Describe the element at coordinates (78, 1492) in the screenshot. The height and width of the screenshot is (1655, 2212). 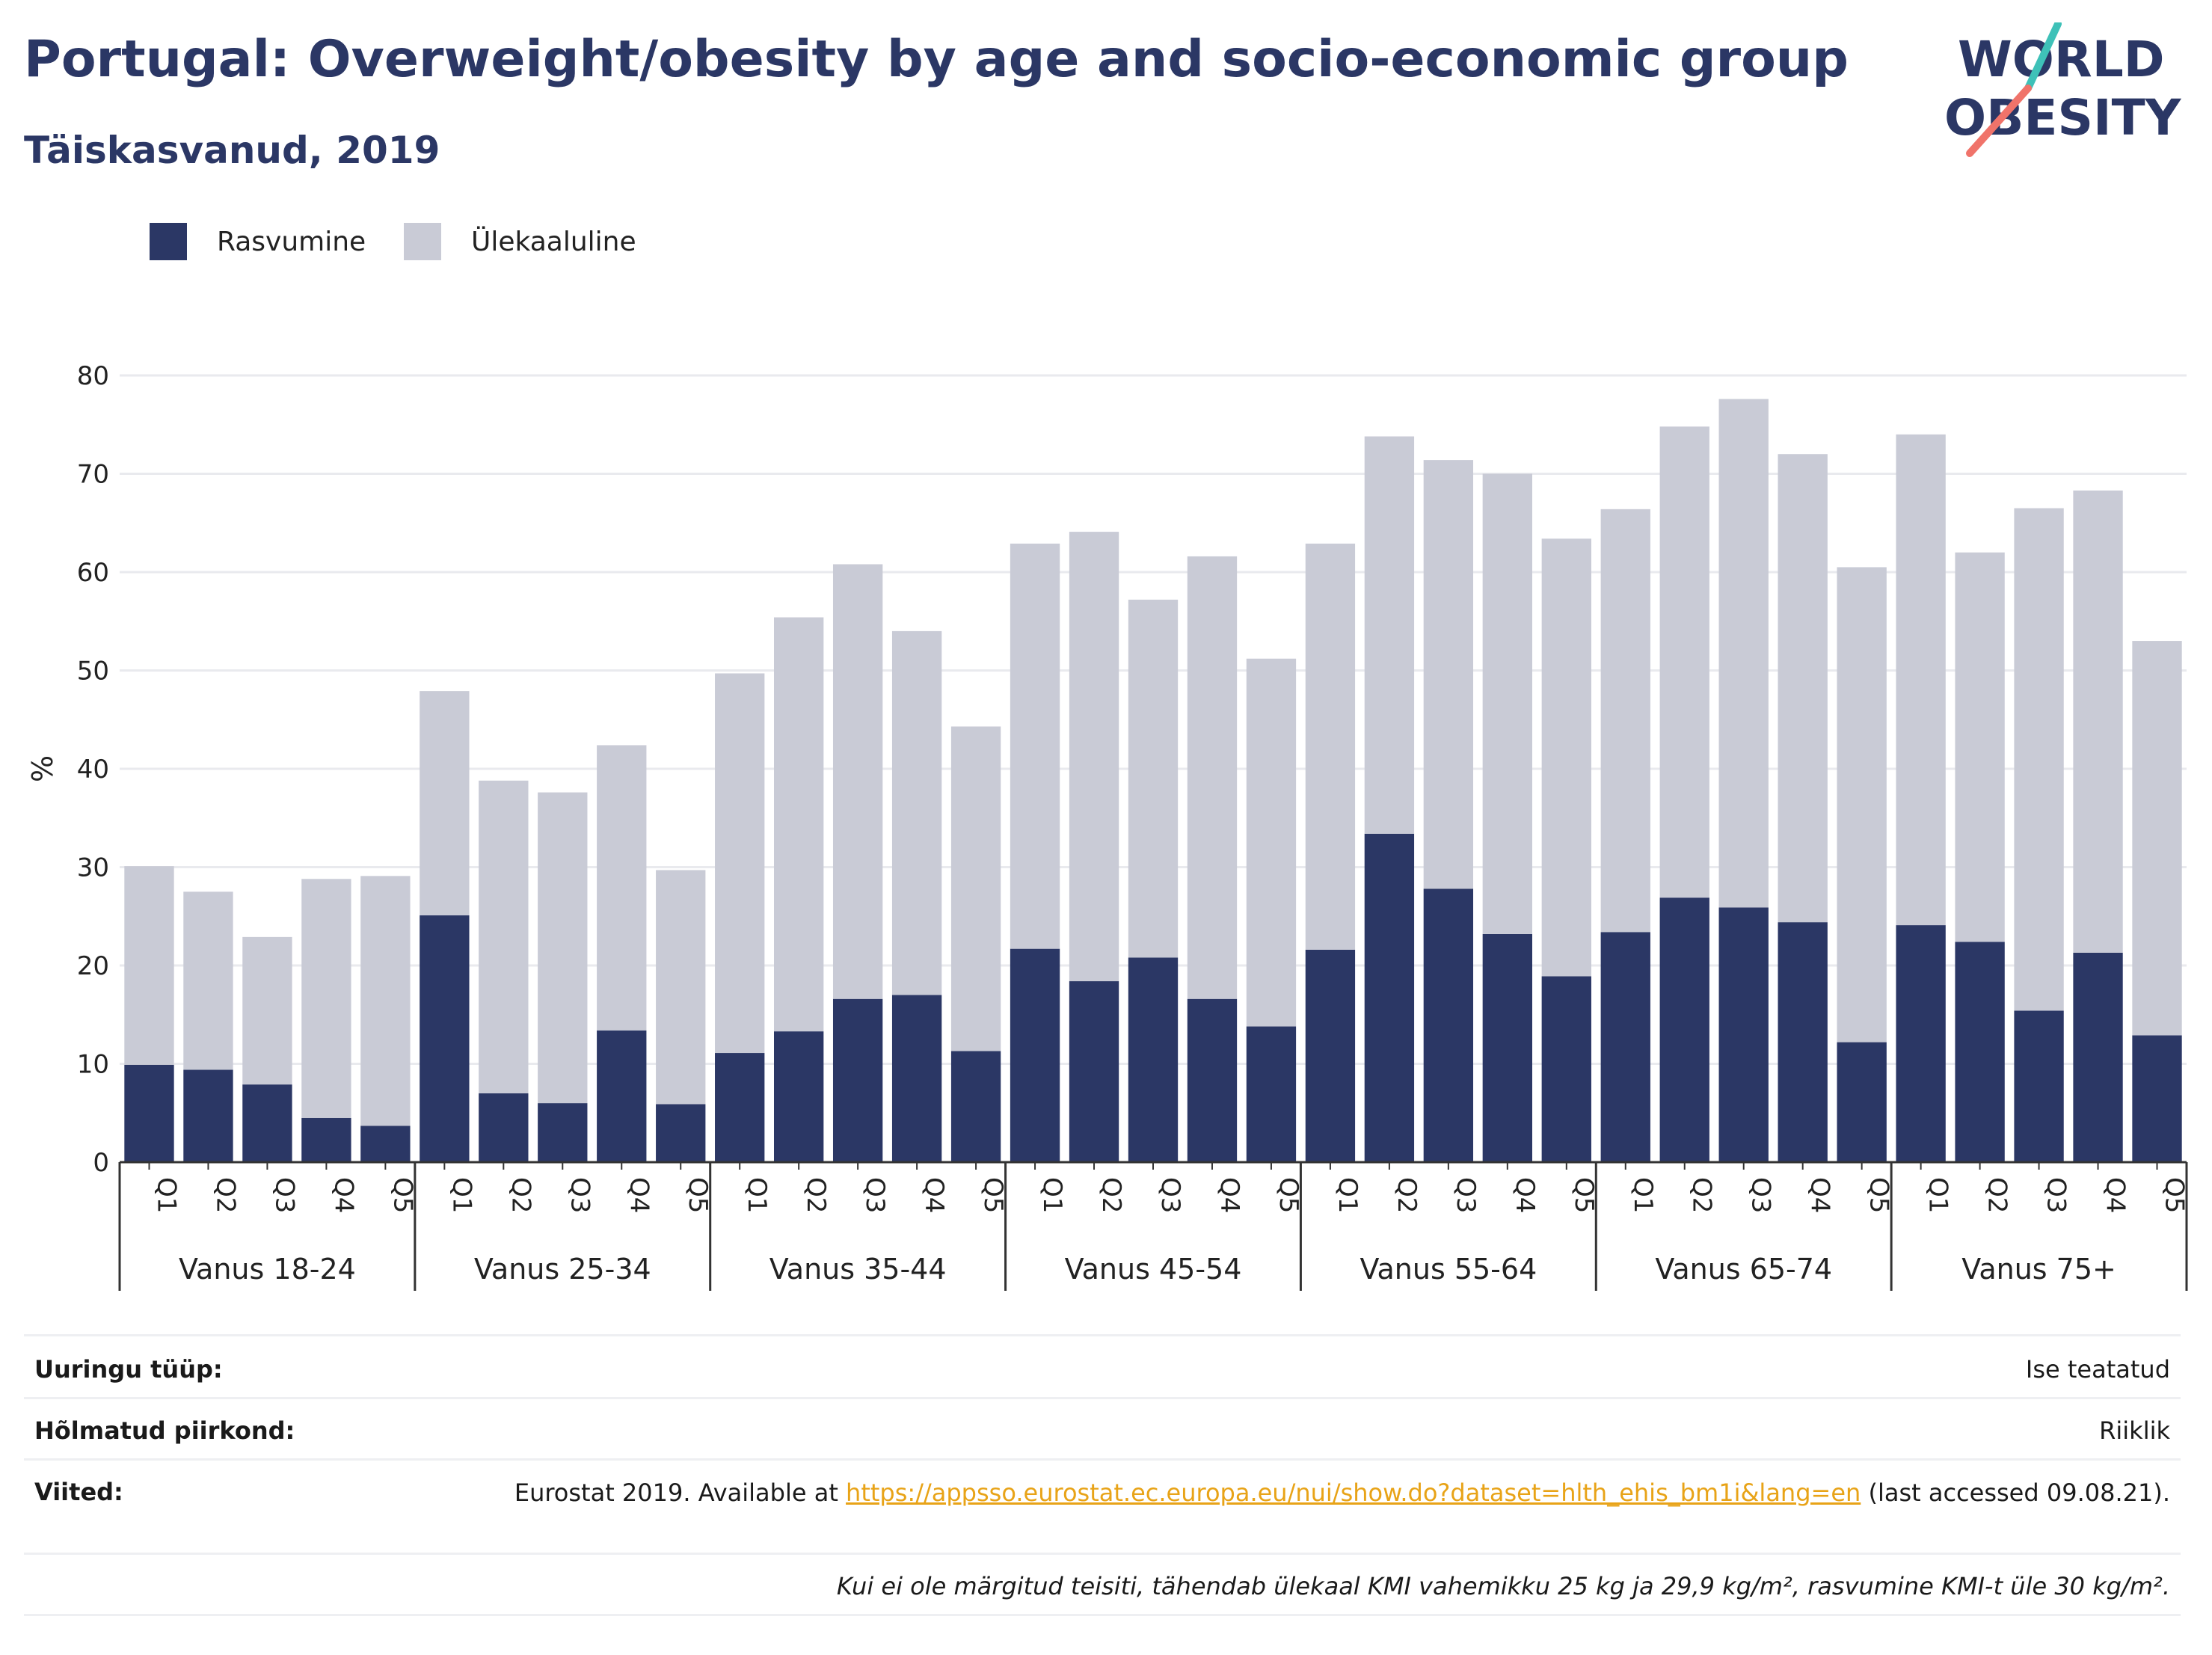
I see `references-label: Viited:` at that location.